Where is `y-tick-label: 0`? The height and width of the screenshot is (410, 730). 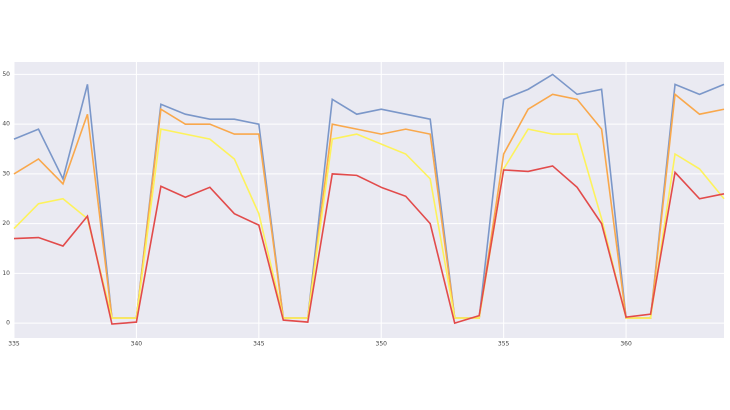 y-tick-label: 0 is located at coordinates (8, 323).